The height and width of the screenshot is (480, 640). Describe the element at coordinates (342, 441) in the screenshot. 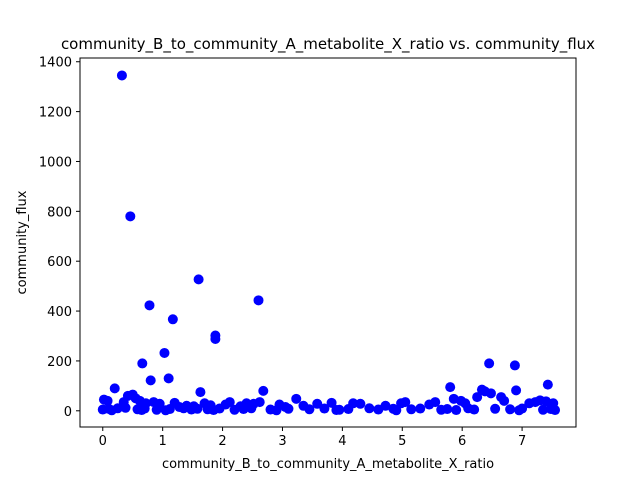

I see `x-tick-label: 4` at that location.